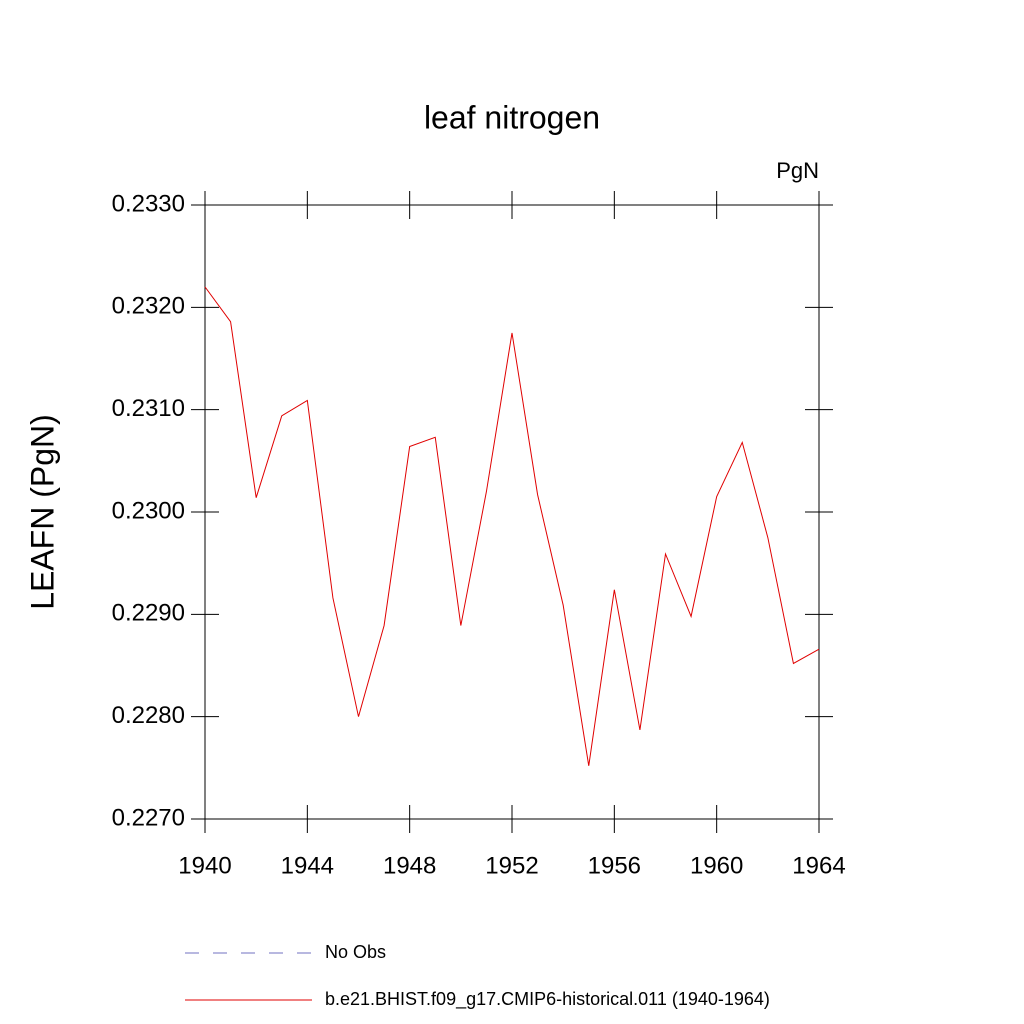 The height and width of the screenshot is (1024, 1024). What do you see at coordinates (148, 510) in the screenshot?
I see `y-tick-label: 0.2300` at bounding box center [148, 510].